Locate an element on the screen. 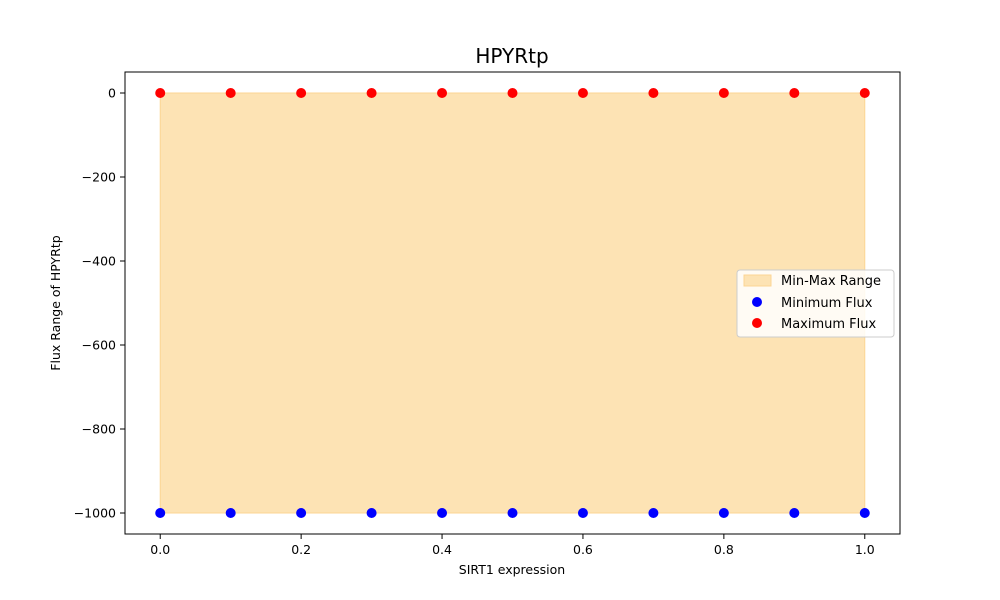  y-axis-label: Flux Range of HPYRtp is located at coordinates (55, 302).